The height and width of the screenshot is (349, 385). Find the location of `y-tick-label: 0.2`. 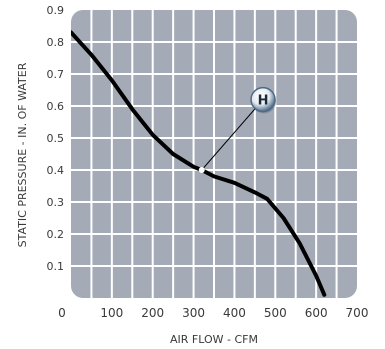

y-tick-label: 0.2 is located at coordinates (56, 234).